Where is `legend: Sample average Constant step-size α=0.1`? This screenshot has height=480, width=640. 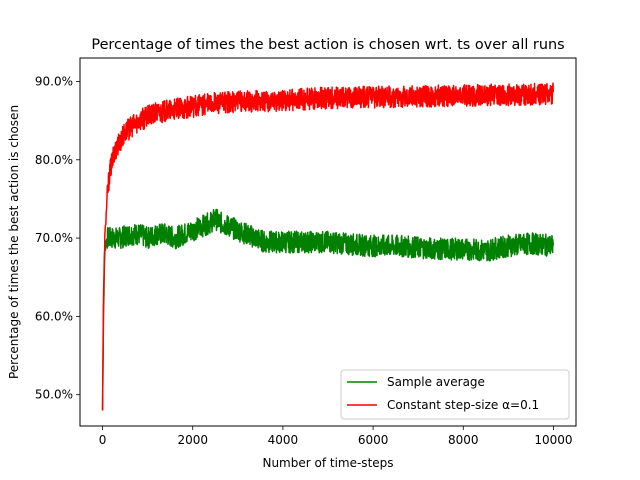
legend: Sample average Constant step-size α=0.1 is located at coordinates (455, 394).